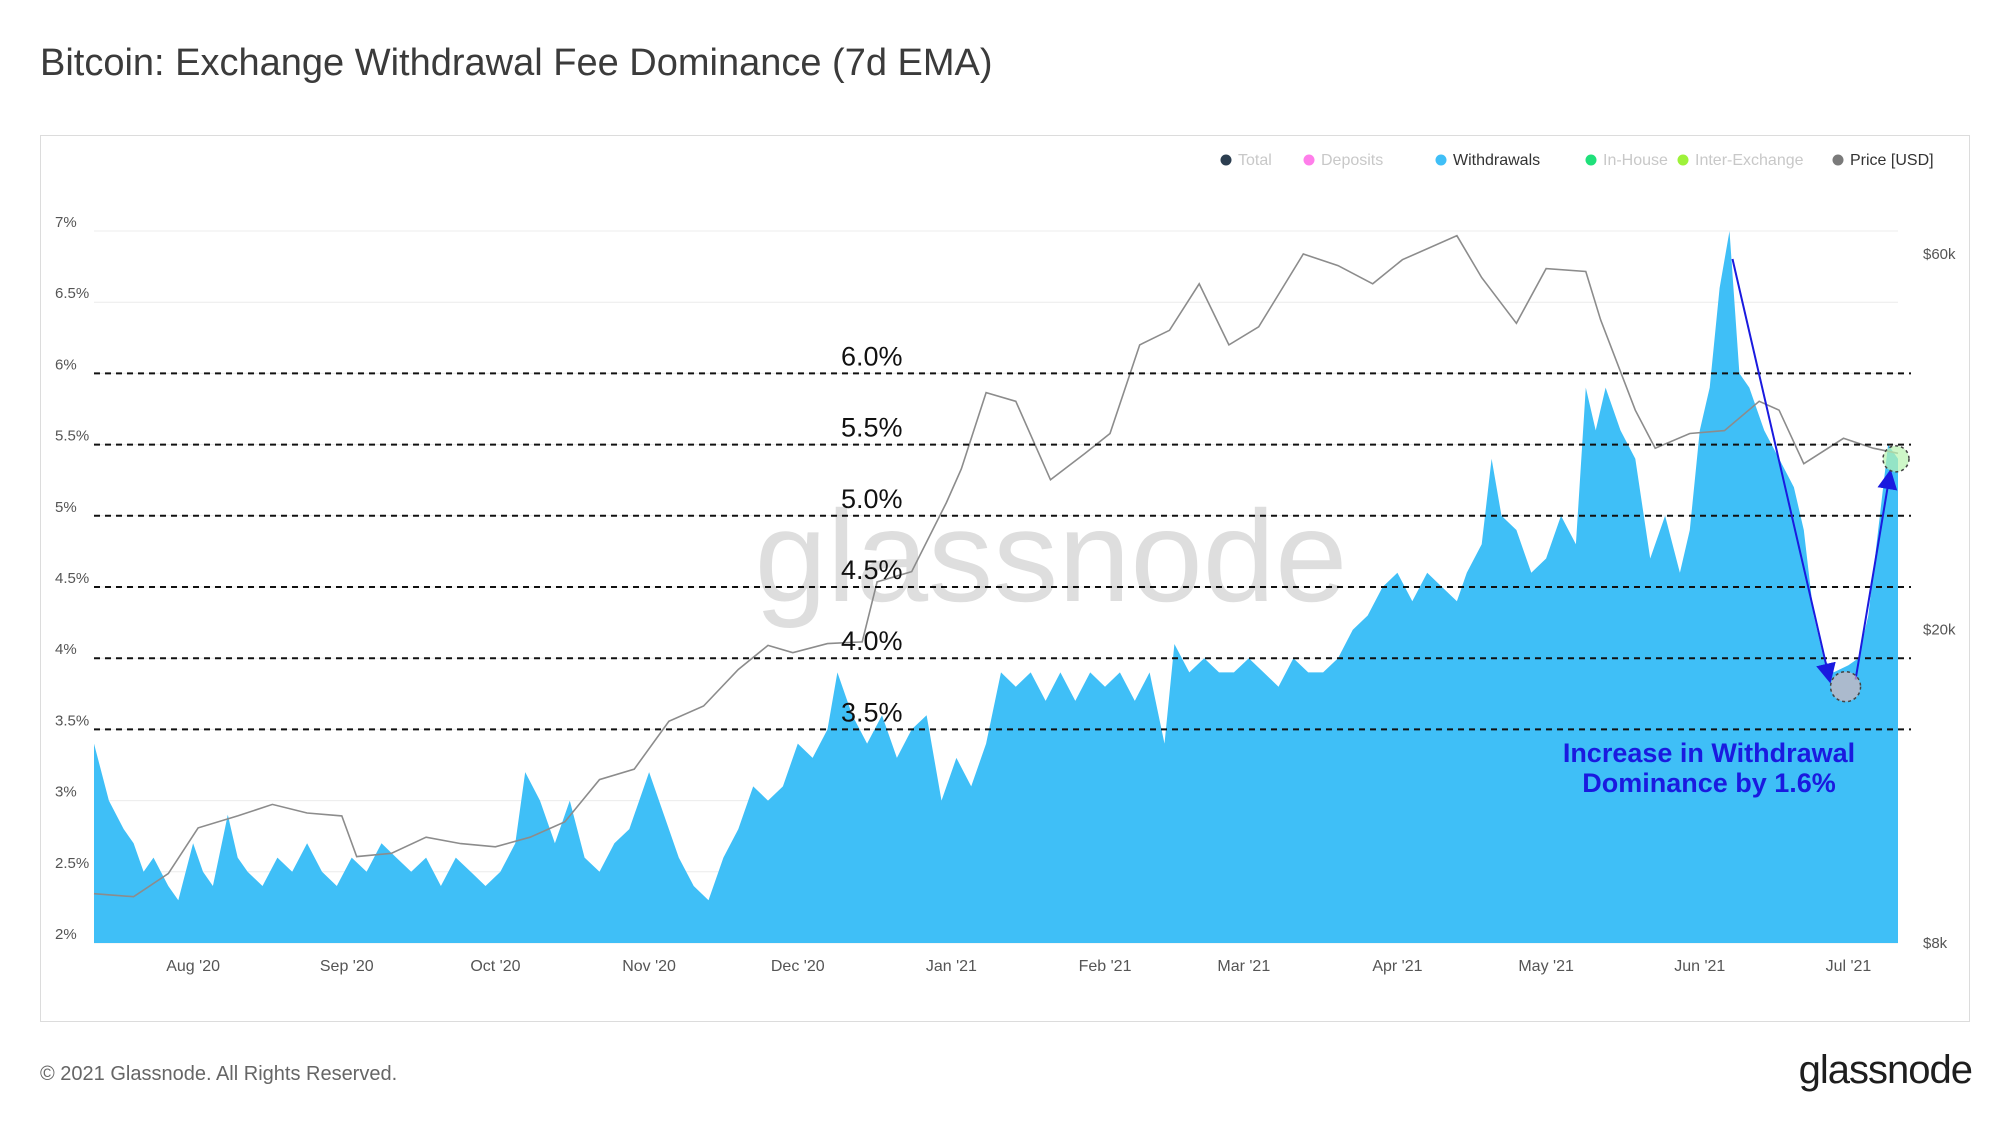 This screenshot has width=2000, height=1125. What do you see at coordinates (1849, 966) in the screenshot?
I see `x-tick-label: Jul '21` at bounding box center [1849, 966].